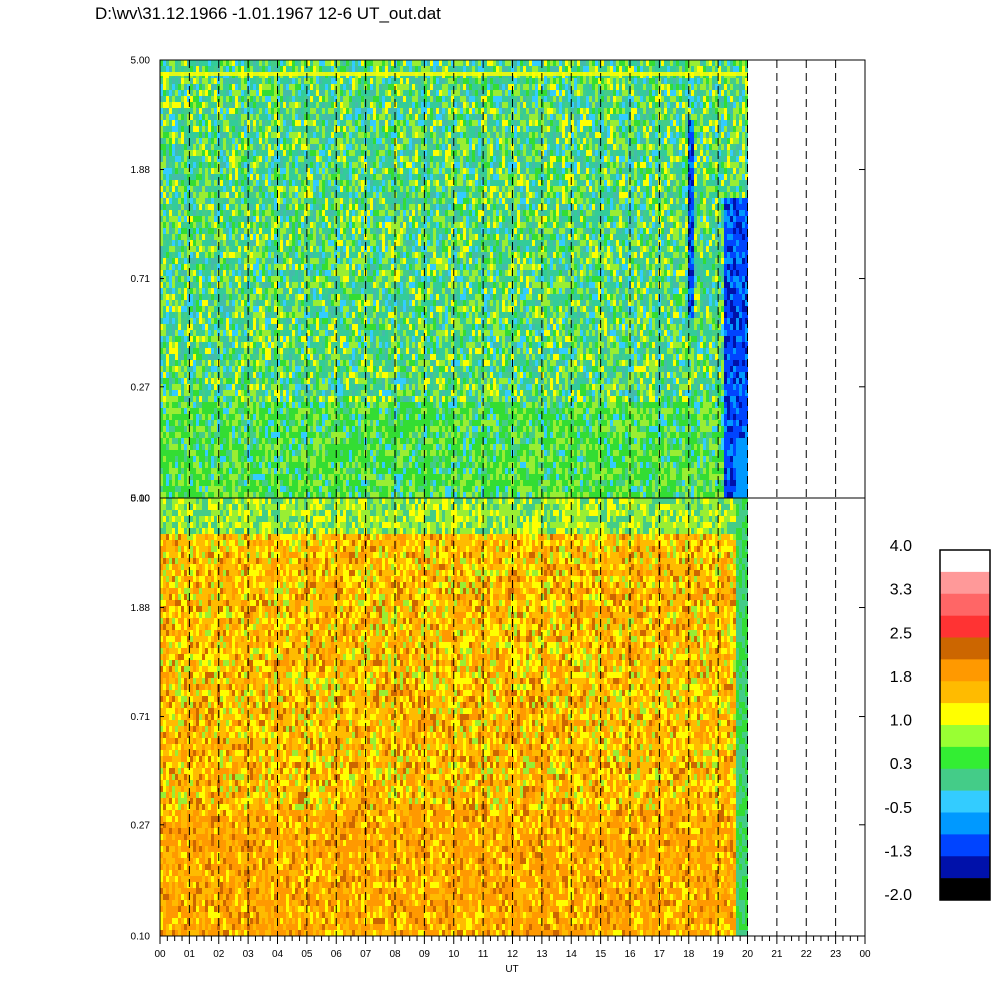 This screenshot has width=1000, height=1000. I want to click on x-tick-label: 16, so click(630, 954).